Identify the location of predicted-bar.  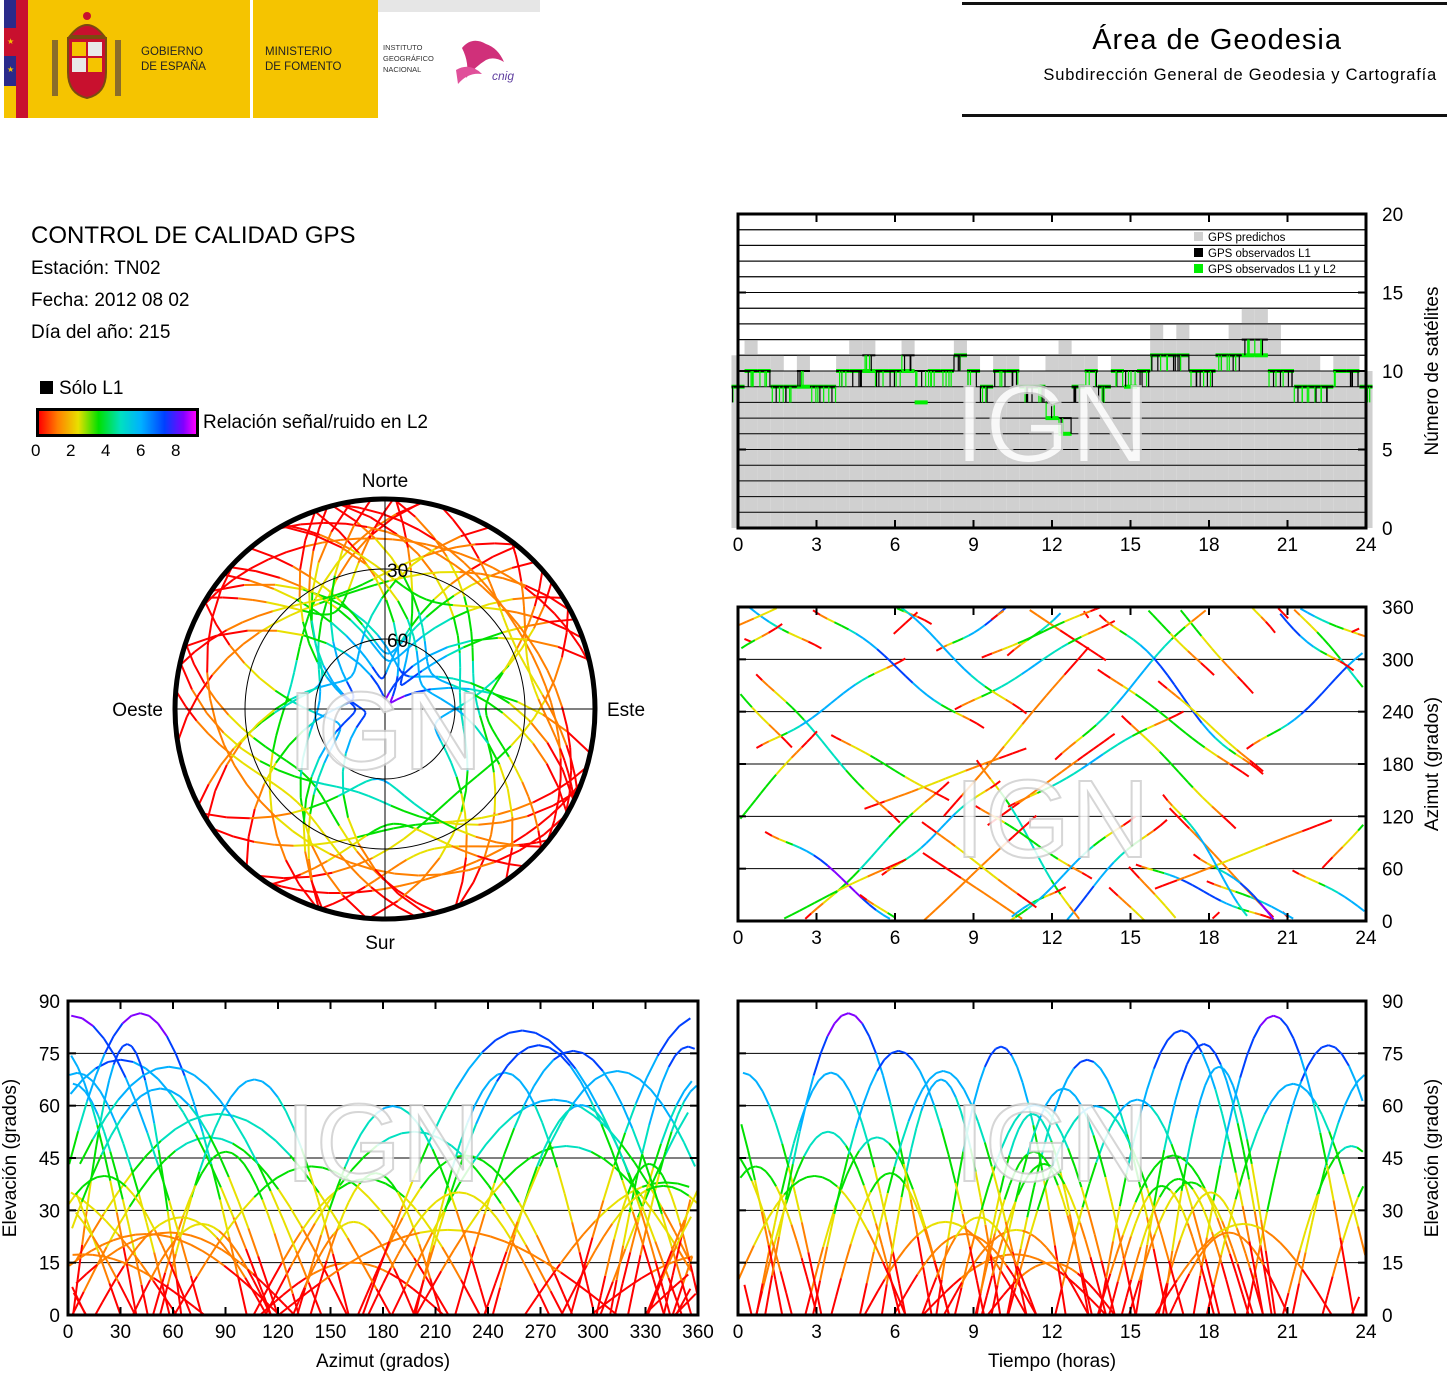
(1340, 441).